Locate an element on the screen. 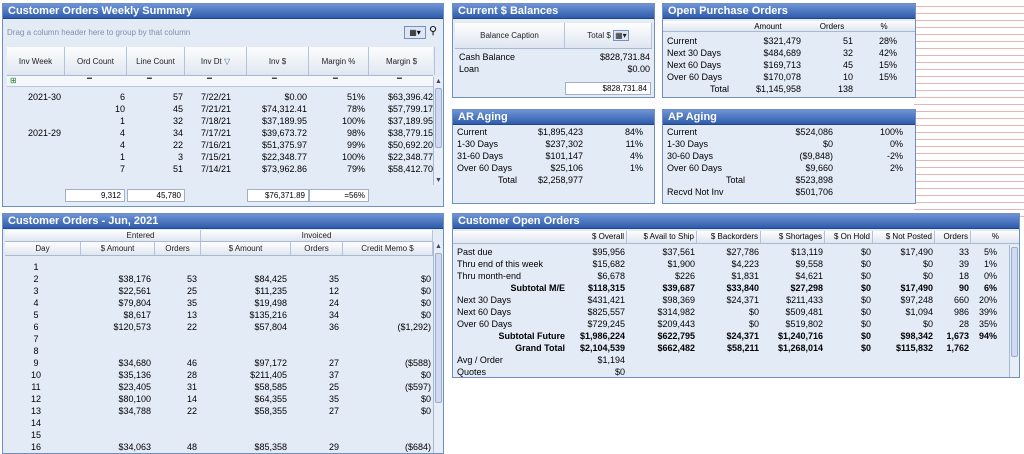  col-inv-amount: Inv $ is located at coordinates (278, 61).